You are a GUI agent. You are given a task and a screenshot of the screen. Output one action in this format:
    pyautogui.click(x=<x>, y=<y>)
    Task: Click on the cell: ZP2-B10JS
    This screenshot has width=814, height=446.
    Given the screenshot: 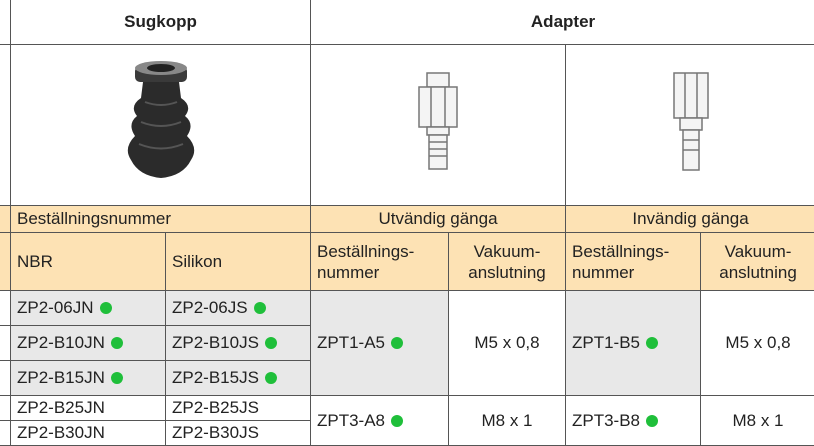 What is the action you would take?
    pyautogui.click(x=238, y=343)
    